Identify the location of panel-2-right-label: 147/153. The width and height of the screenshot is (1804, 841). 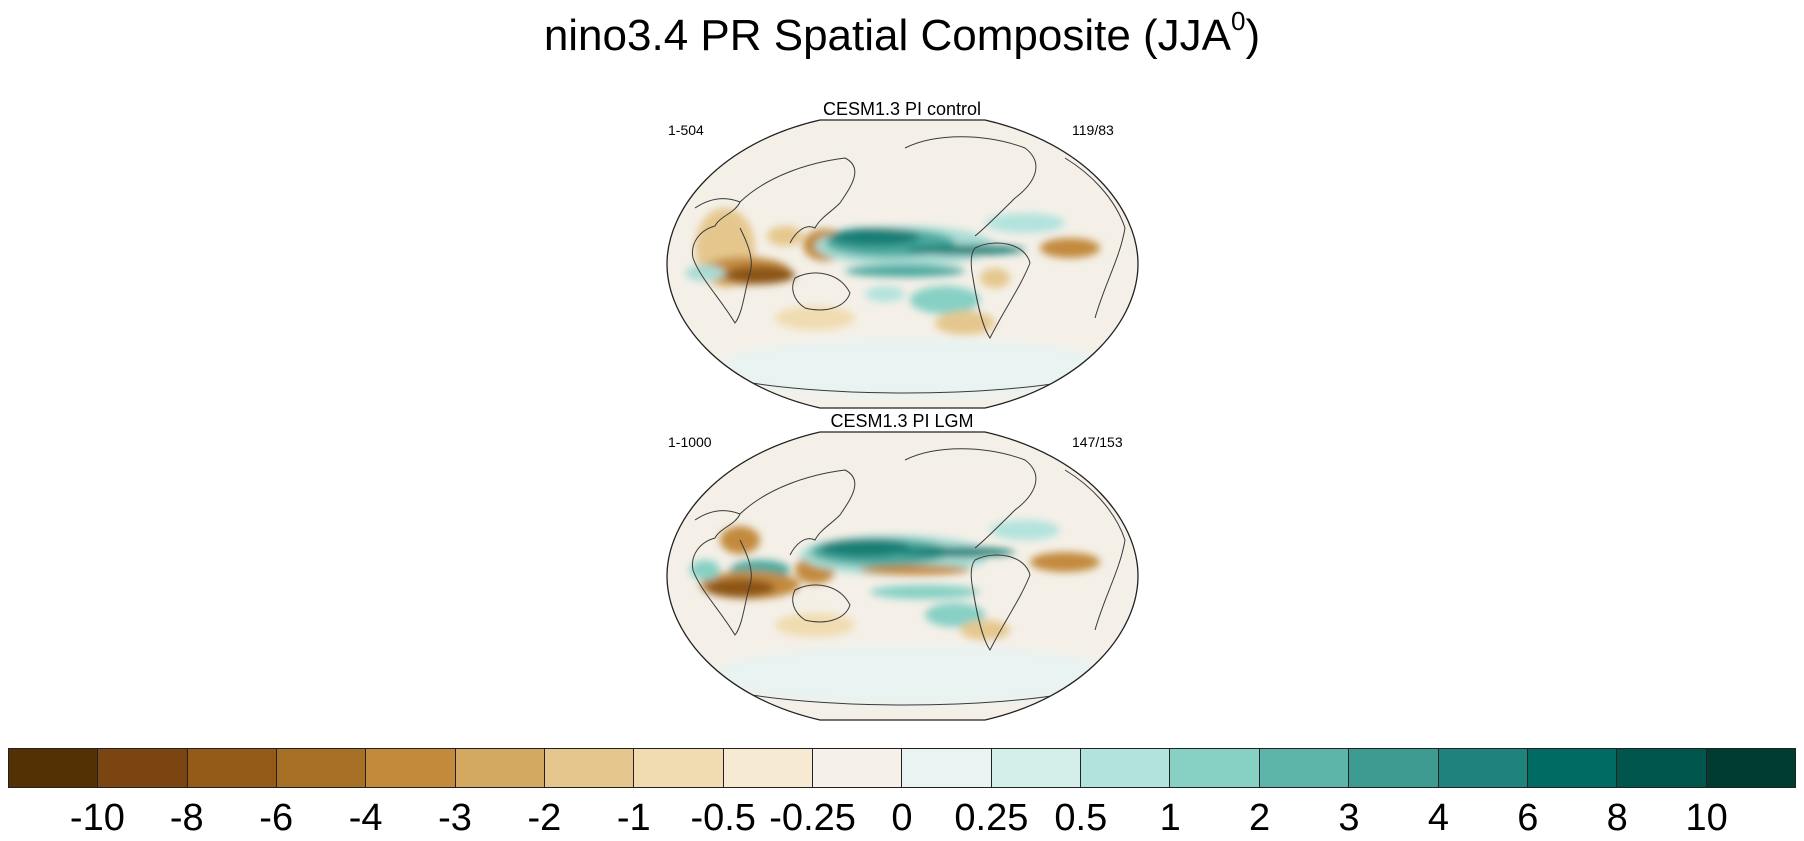
(1097, 442).